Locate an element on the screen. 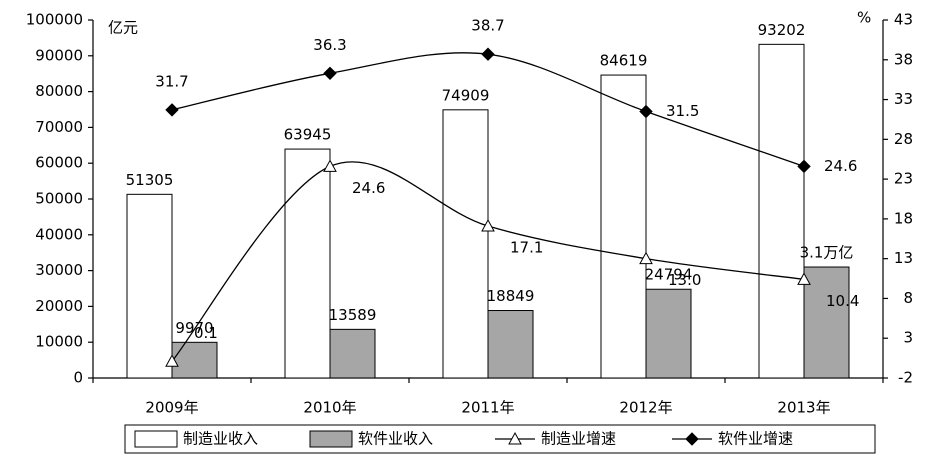 Image resolution: width=936 pixels, height=463 pixels. legend-label: 制造业增速 is located at coordinates (578, 439).